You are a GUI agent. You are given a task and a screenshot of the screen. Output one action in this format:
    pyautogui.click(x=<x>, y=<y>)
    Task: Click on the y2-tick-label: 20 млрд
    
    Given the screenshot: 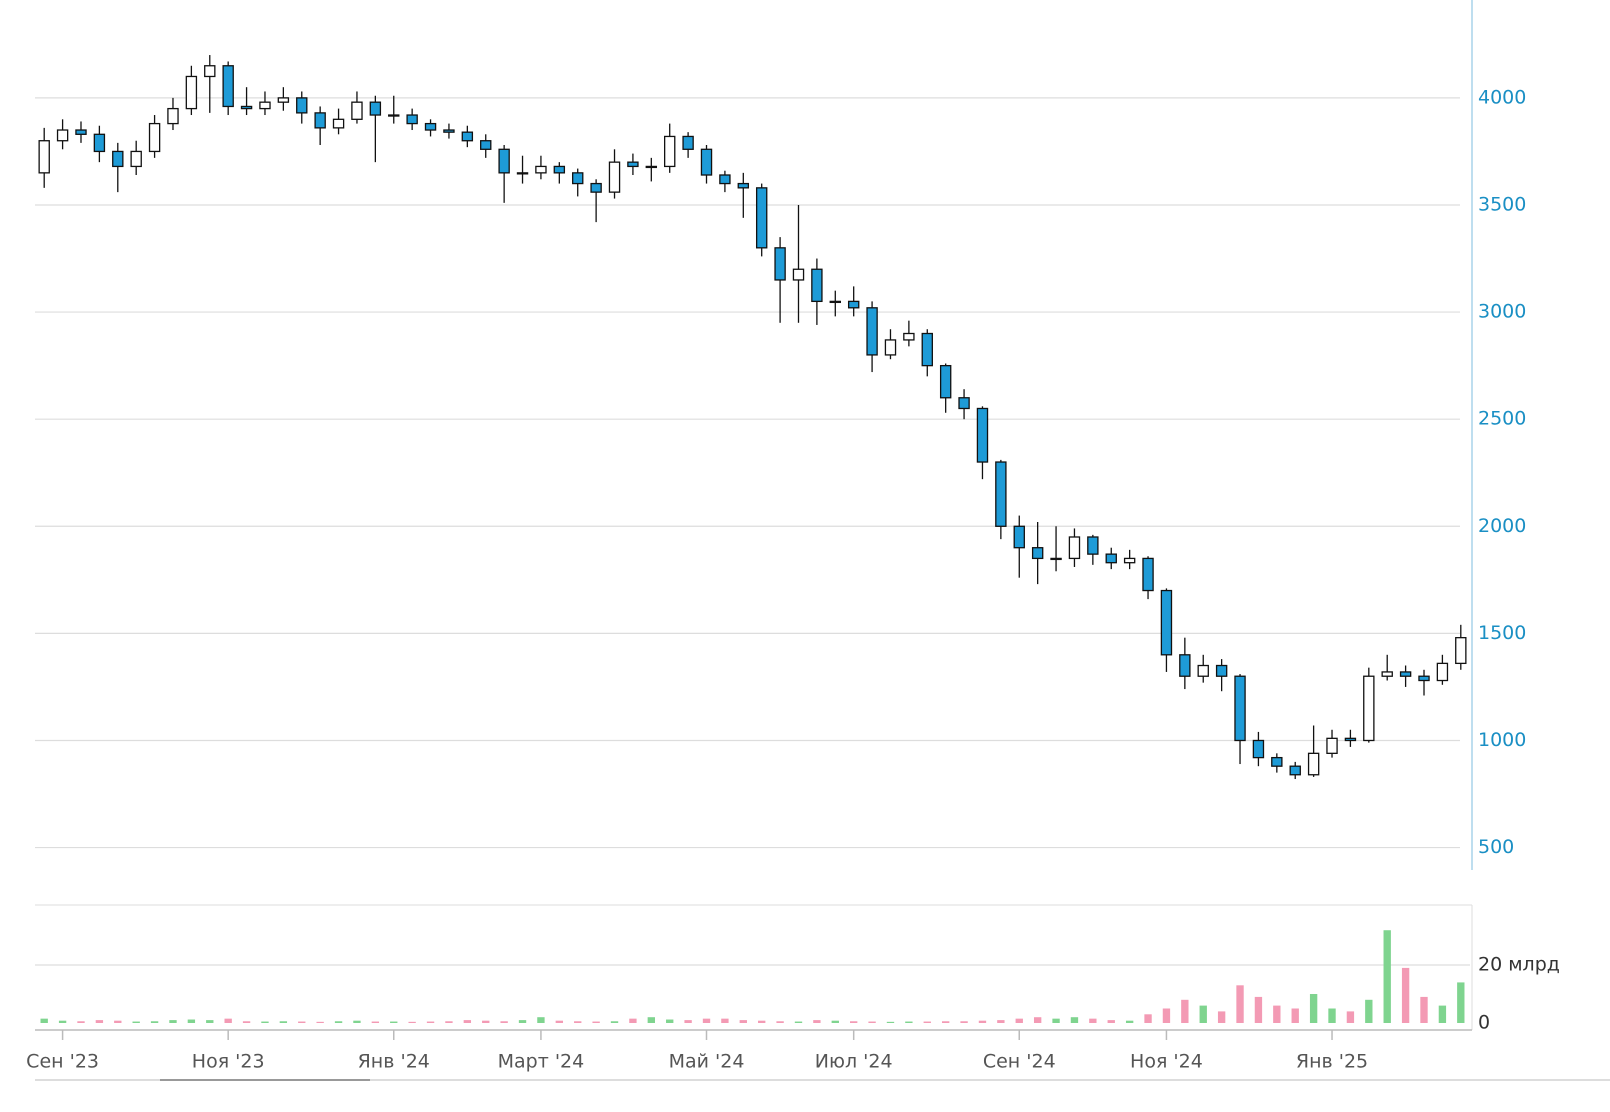 What is the action you would take?
    pyautogui.click(x=1519, y=965)
    